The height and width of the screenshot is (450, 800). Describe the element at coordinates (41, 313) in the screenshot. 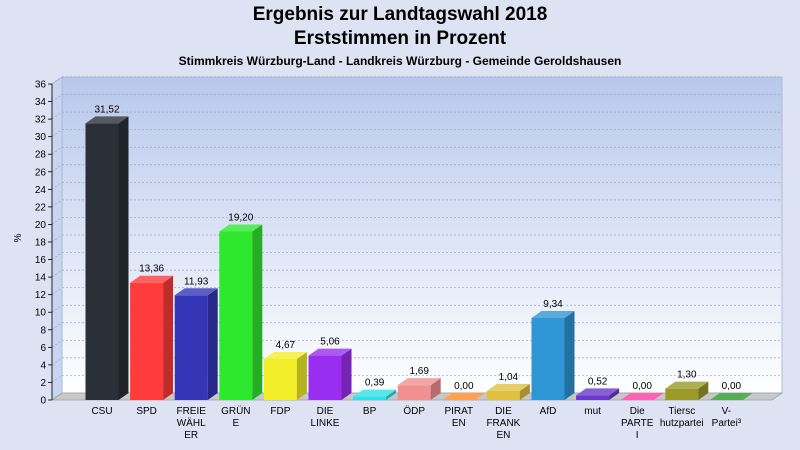

I see `y-tick-label: 10` at that location.